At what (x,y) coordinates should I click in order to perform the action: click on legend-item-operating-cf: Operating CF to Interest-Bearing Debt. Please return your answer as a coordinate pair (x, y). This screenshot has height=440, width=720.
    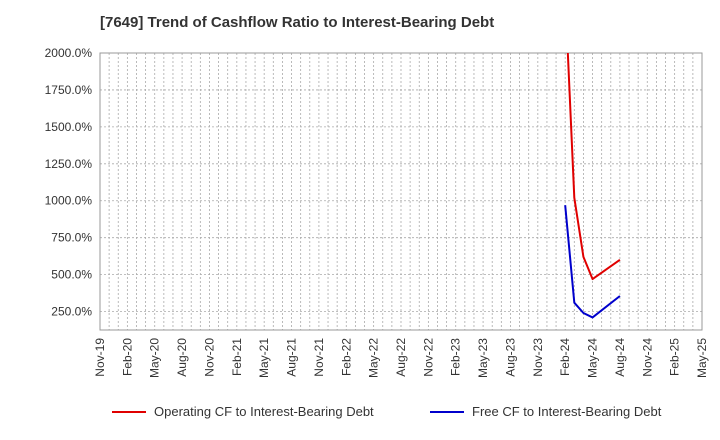
    Looking at the image, I should click on (243, 411).